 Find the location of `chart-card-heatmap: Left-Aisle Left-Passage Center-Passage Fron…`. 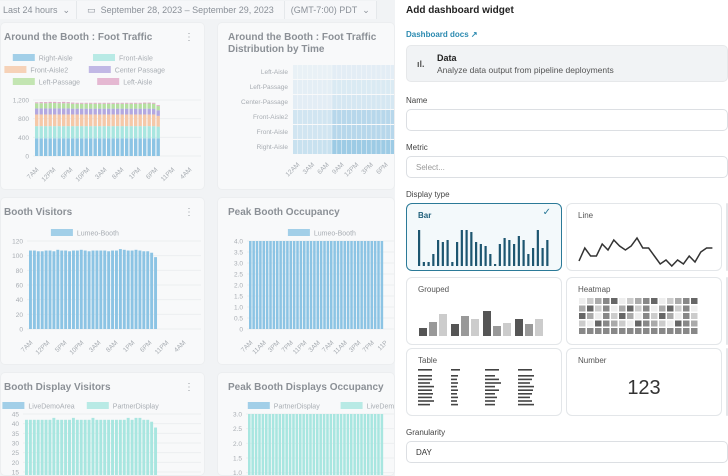

chart-card-heatmap: Left-Aisle Left-Passage Center-Passage Fron… is located at coordinates (306, 106).